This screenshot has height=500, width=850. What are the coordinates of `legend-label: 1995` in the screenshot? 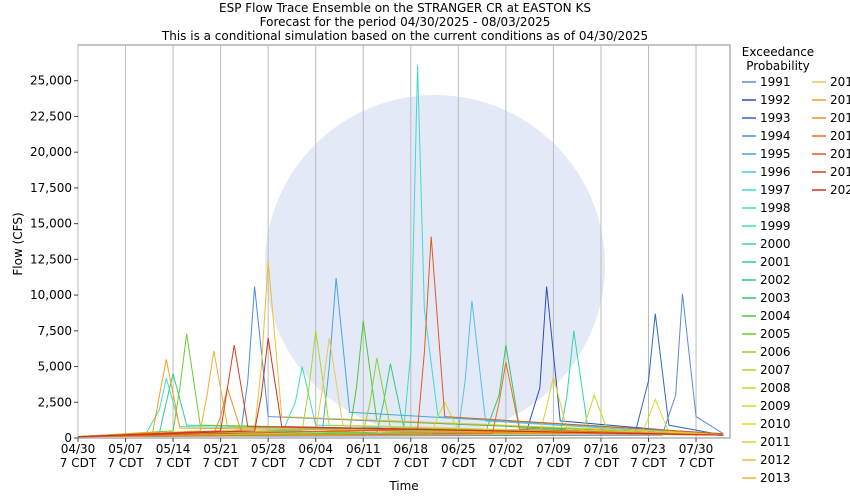 It's located at (775, 154).